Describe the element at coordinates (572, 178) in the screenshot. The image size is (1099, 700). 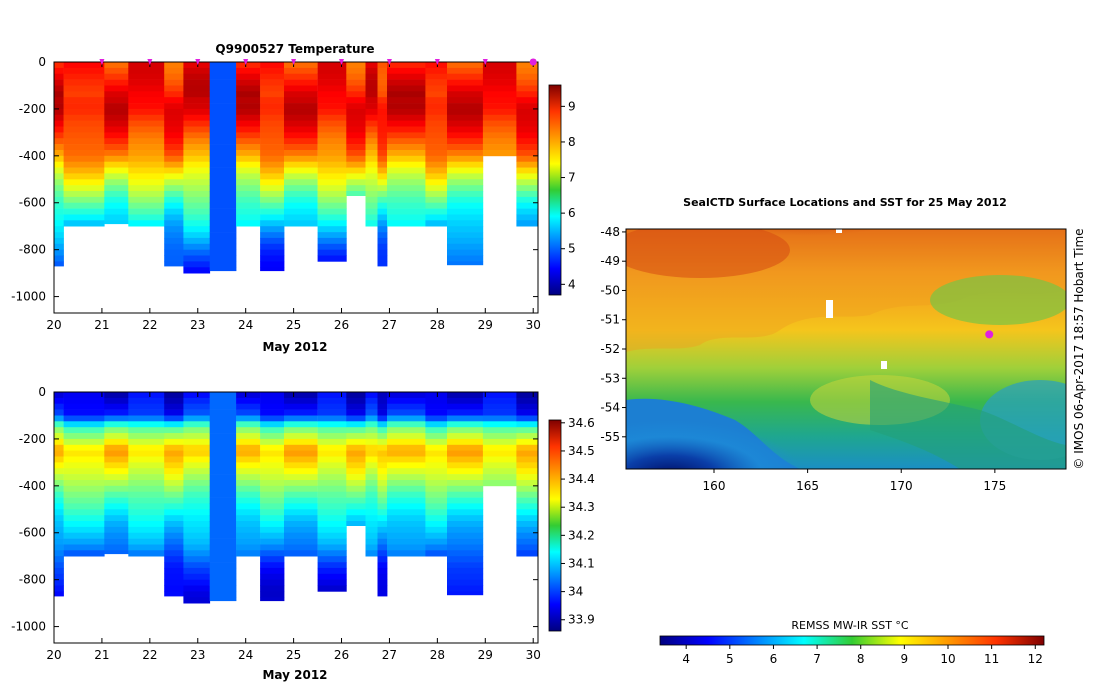
I see `colorbar-tick-label: 7` at that location.